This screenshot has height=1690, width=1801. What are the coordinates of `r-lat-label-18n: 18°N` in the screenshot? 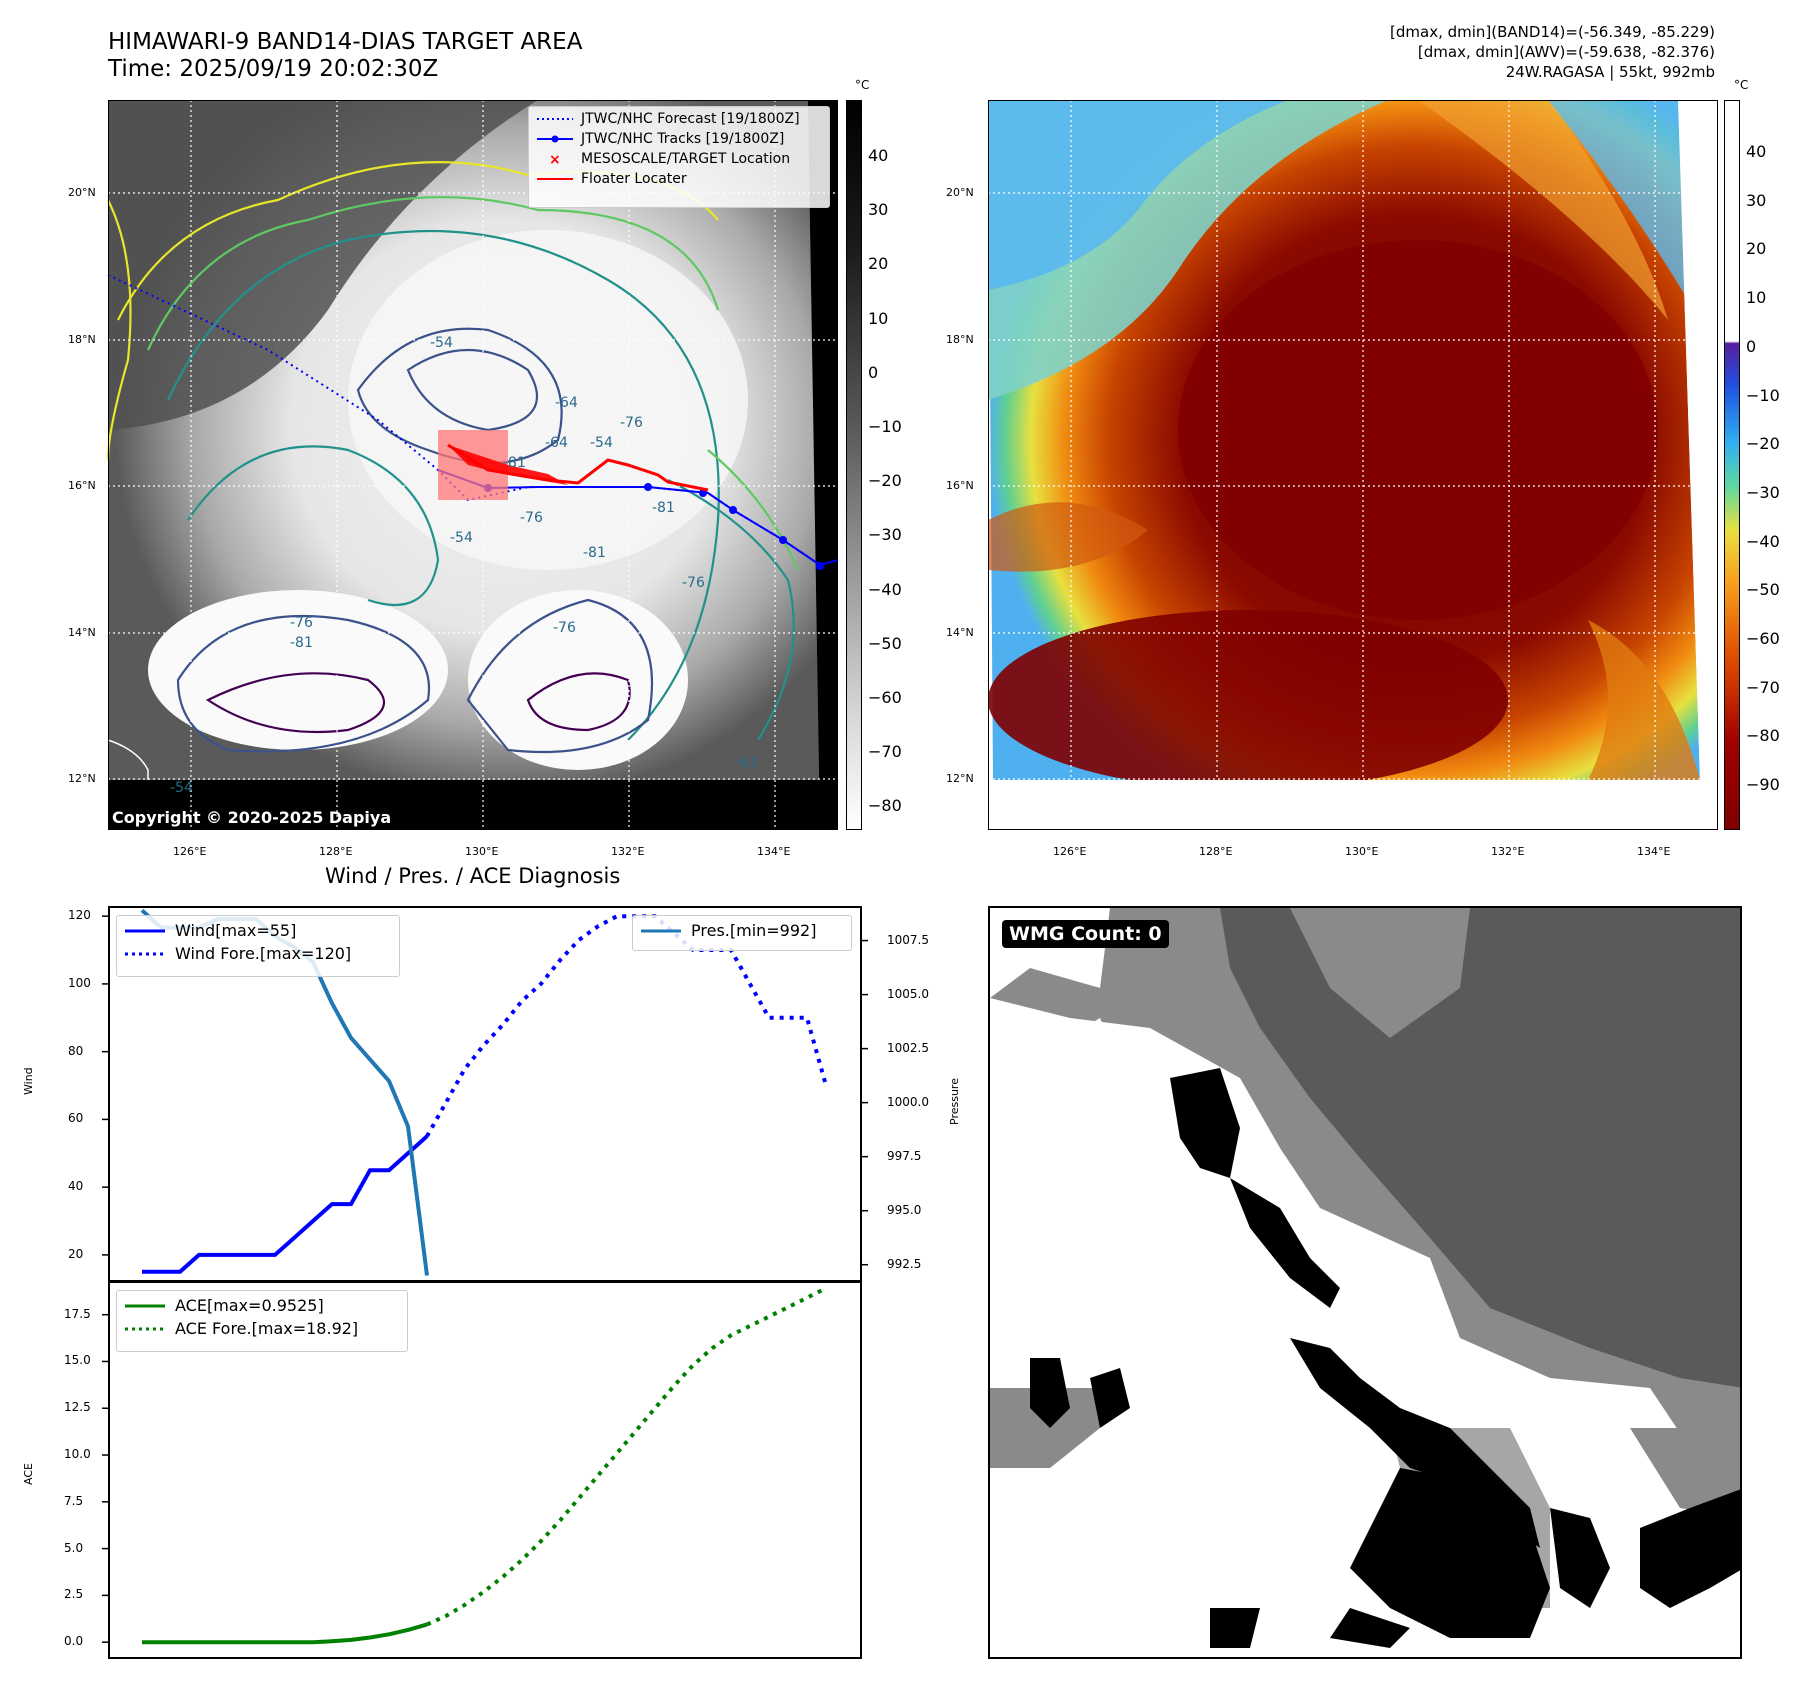 It's located at (960, 339).